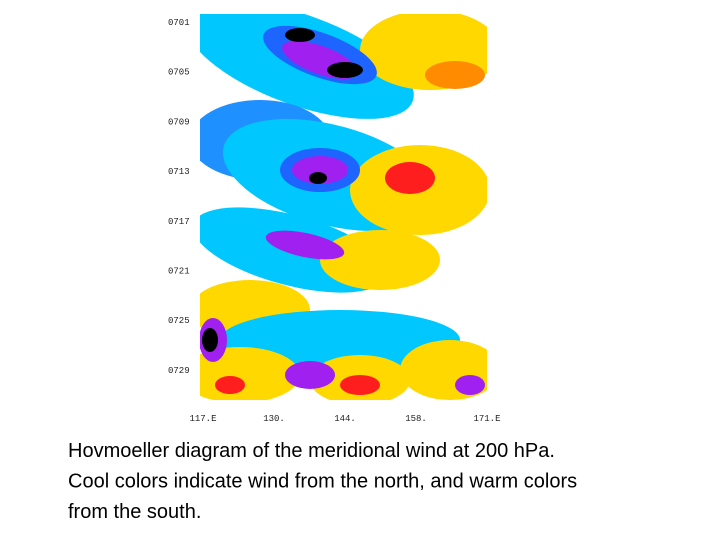  I want to click on y-label: 0717, so click(179, 222).